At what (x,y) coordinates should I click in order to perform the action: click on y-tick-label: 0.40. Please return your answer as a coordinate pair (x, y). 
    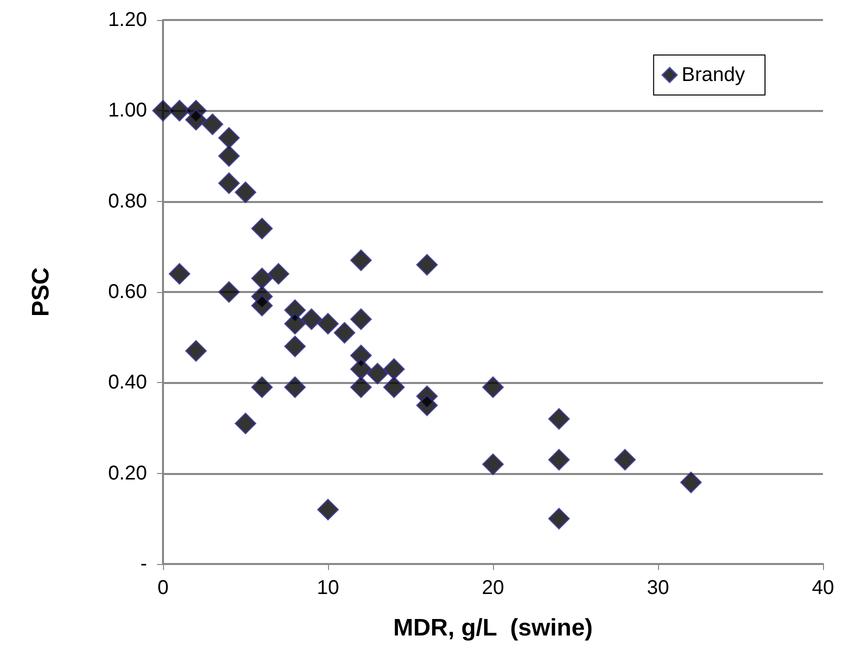
    Looking at the image, I should click on (127, 383).